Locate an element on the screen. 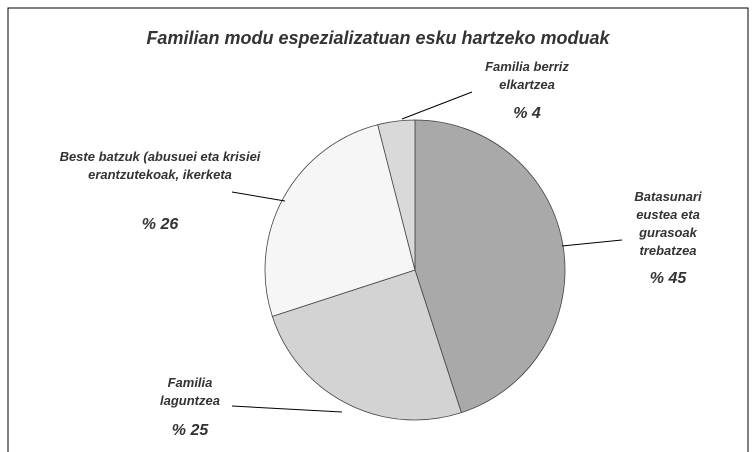 This screenshot has width=755, height=452. value-label: % 45 is located at coordinates (668, 278).